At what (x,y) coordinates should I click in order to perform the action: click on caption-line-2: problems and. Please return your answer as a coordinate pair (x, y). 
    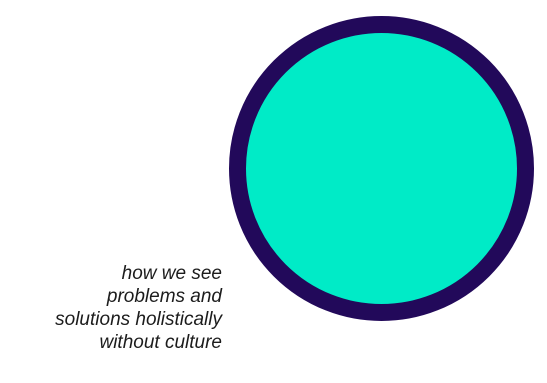
    Looking at the image, I should click on (164, 296).